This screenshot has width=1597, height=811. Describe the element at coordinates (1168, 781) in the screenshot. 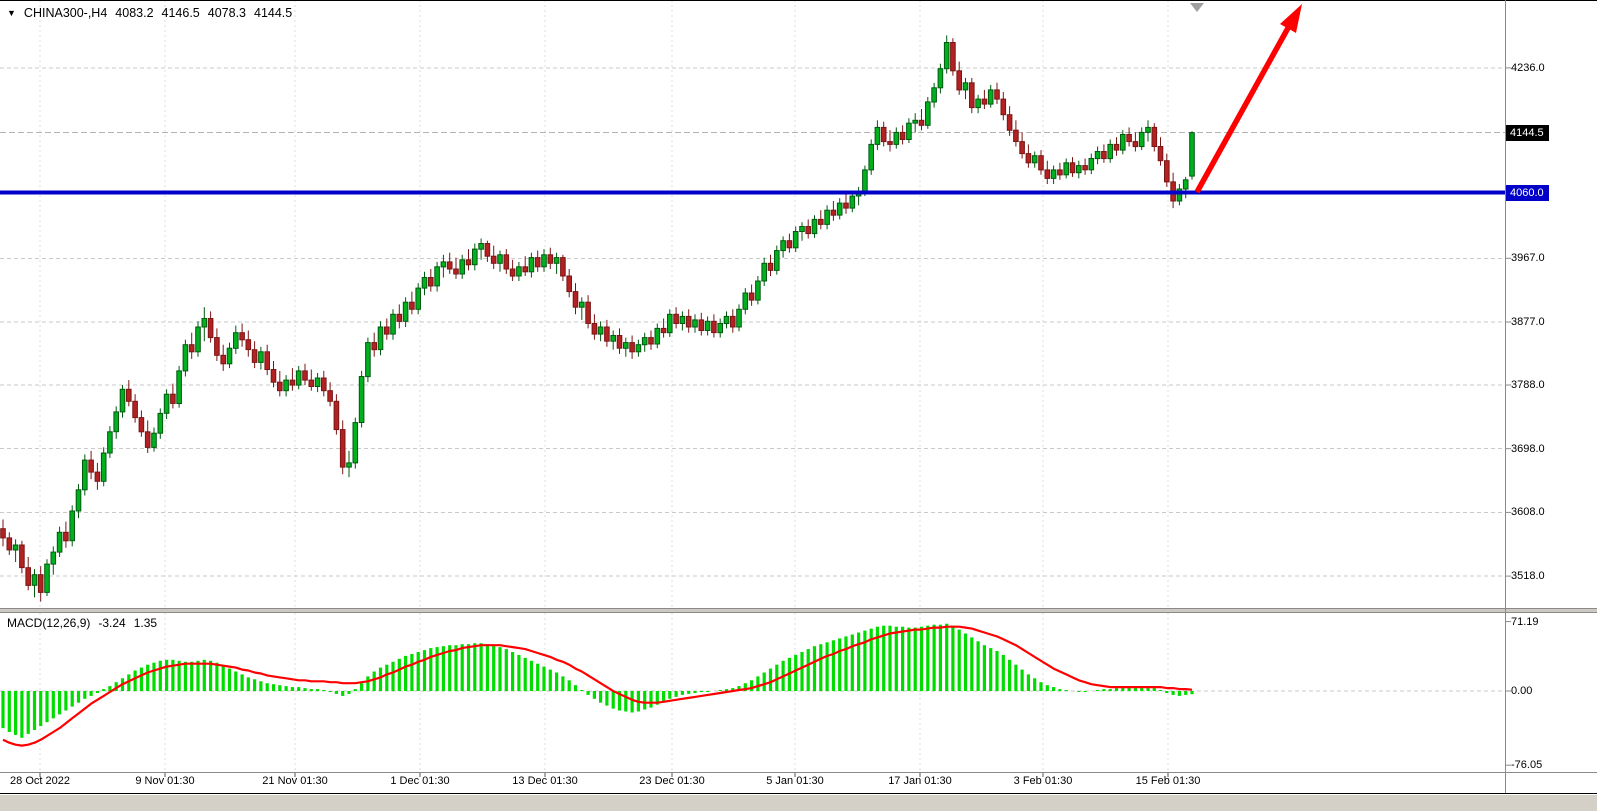

I see `time-axis-label: 15 Feb 01:30` at that location.